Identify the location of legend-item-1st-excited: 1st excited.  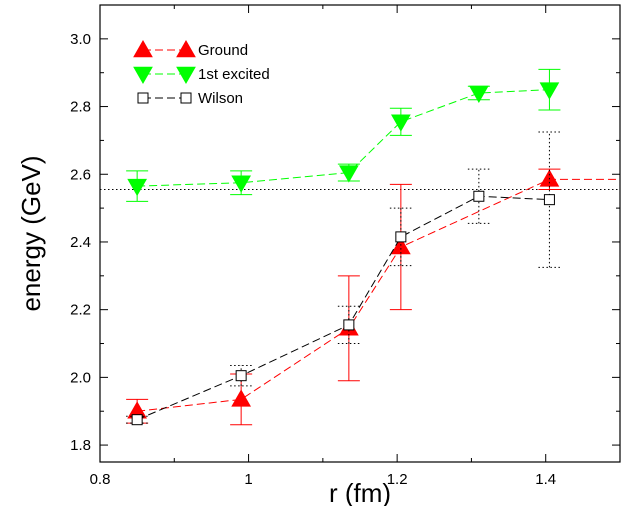
(201, 75).